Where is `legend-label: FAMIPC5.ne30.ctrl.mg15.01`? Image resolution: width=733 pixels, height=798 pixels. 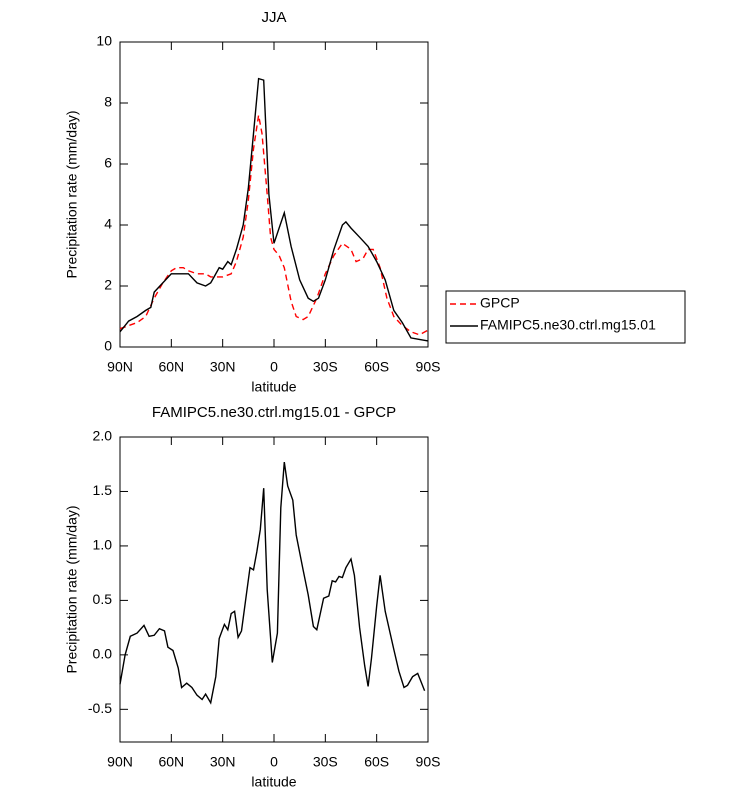
legend-label: FAMIPC5.ne30.ctrl.mg15.01 is located at coordinates (568, 325).